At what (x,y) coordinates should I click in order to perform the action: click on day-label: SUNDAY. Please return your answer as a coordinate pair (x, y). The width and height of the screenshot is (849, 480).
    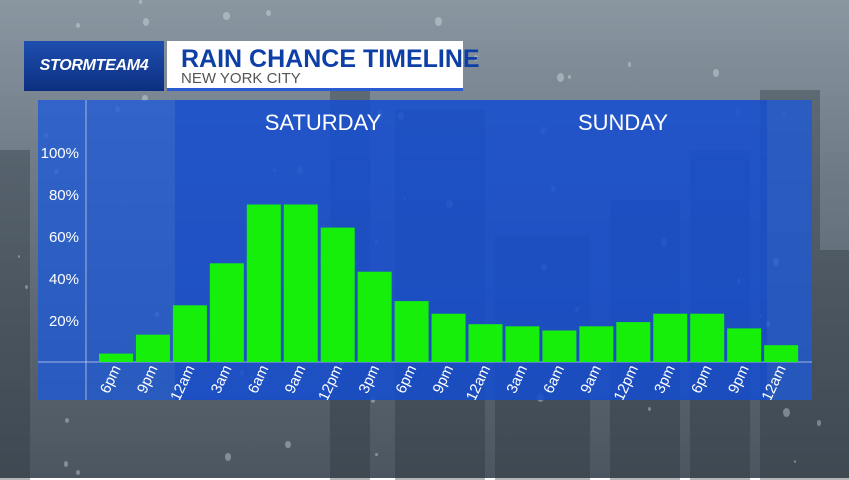
    Looking at the image, I should click on (623, 122).